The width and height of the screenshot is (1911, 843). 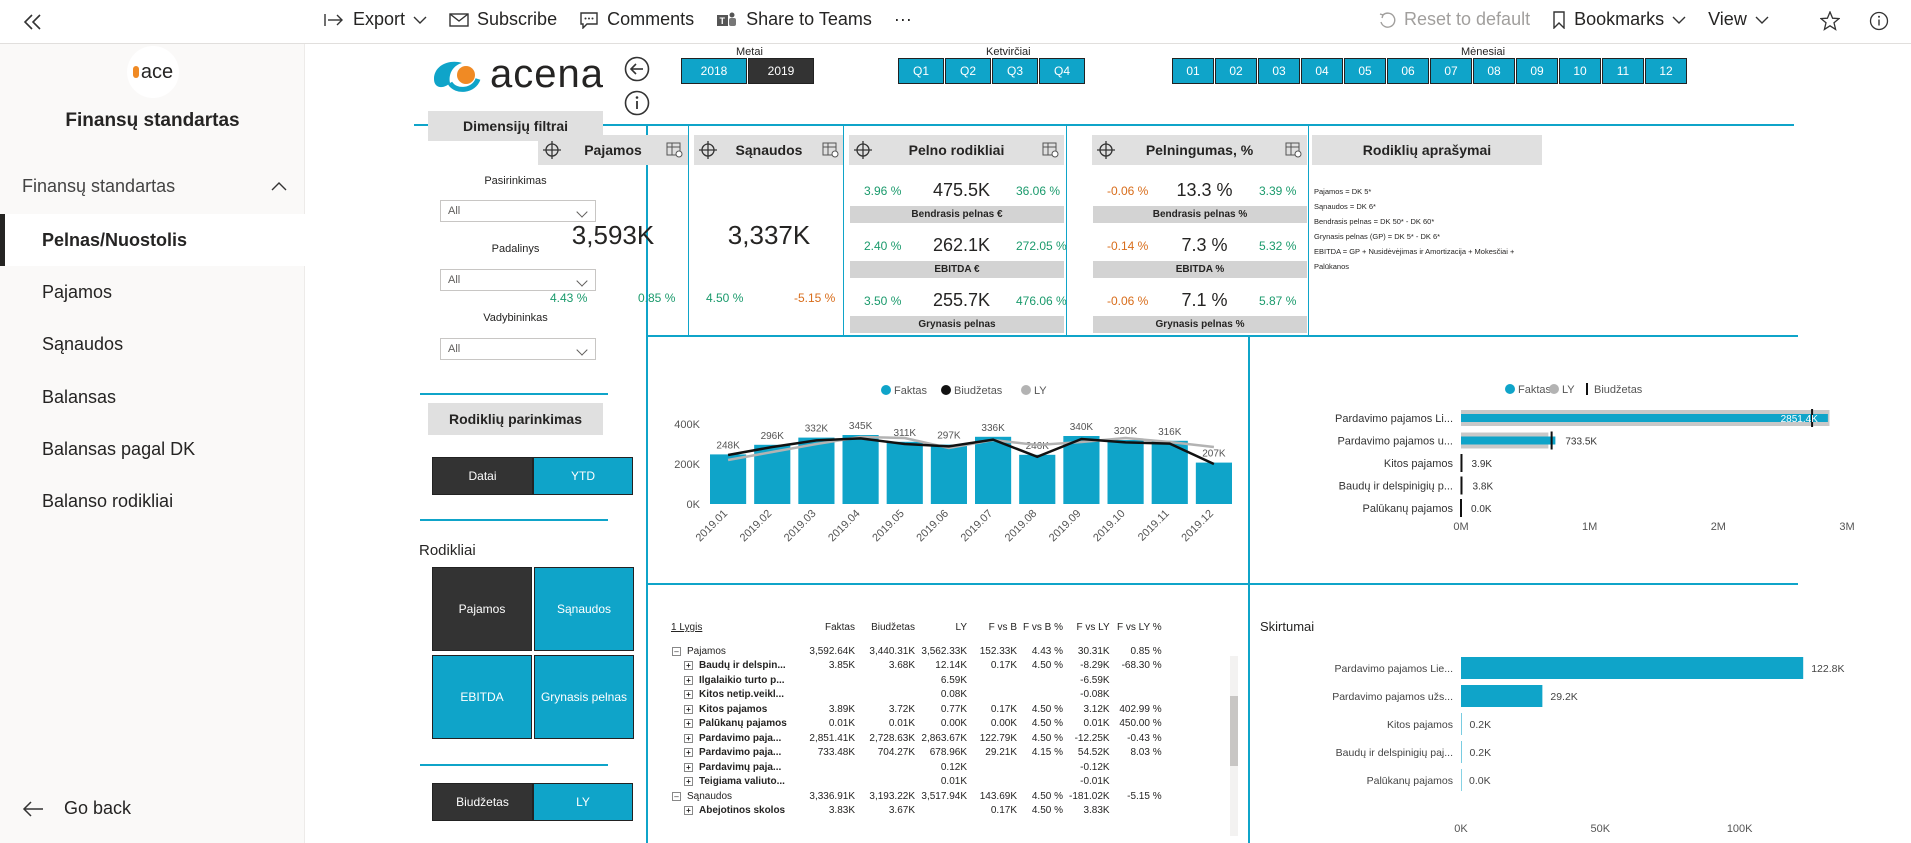 What do you see at coordinates (903, 19) in the screenshot?
I see `more-options-button: ···` at bounding box center [903, 19].